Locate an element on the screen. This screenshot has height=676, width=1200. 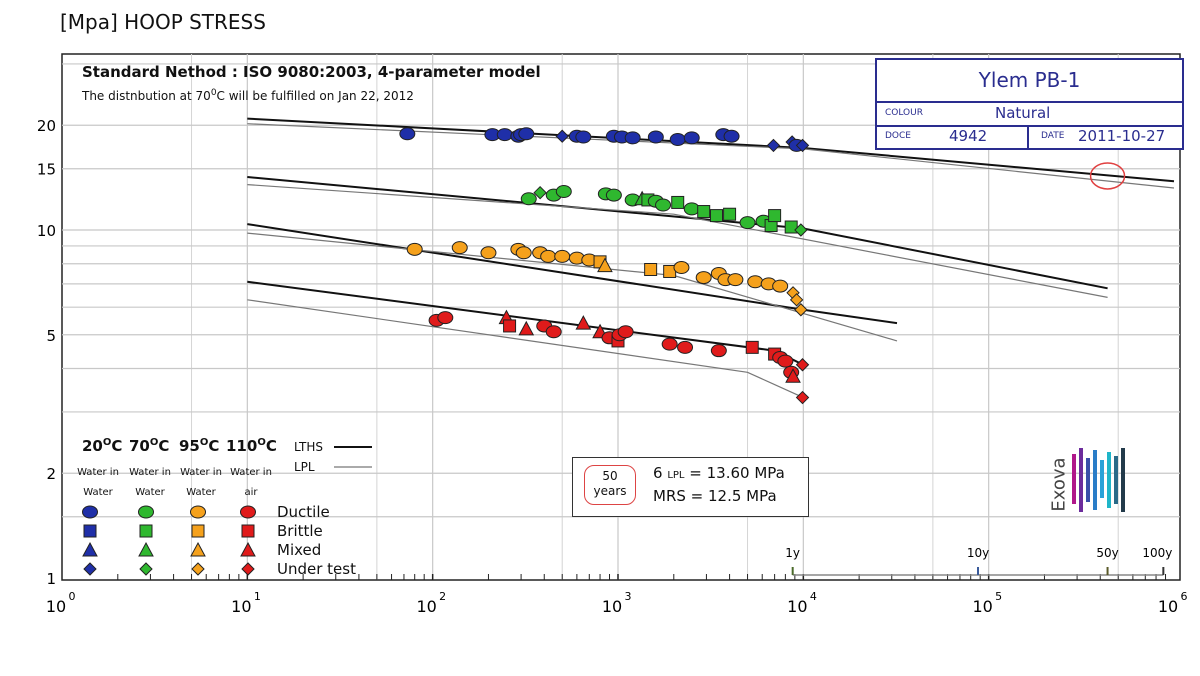
legend-symbol-70c-mixed is located at coordinates (146, 549).